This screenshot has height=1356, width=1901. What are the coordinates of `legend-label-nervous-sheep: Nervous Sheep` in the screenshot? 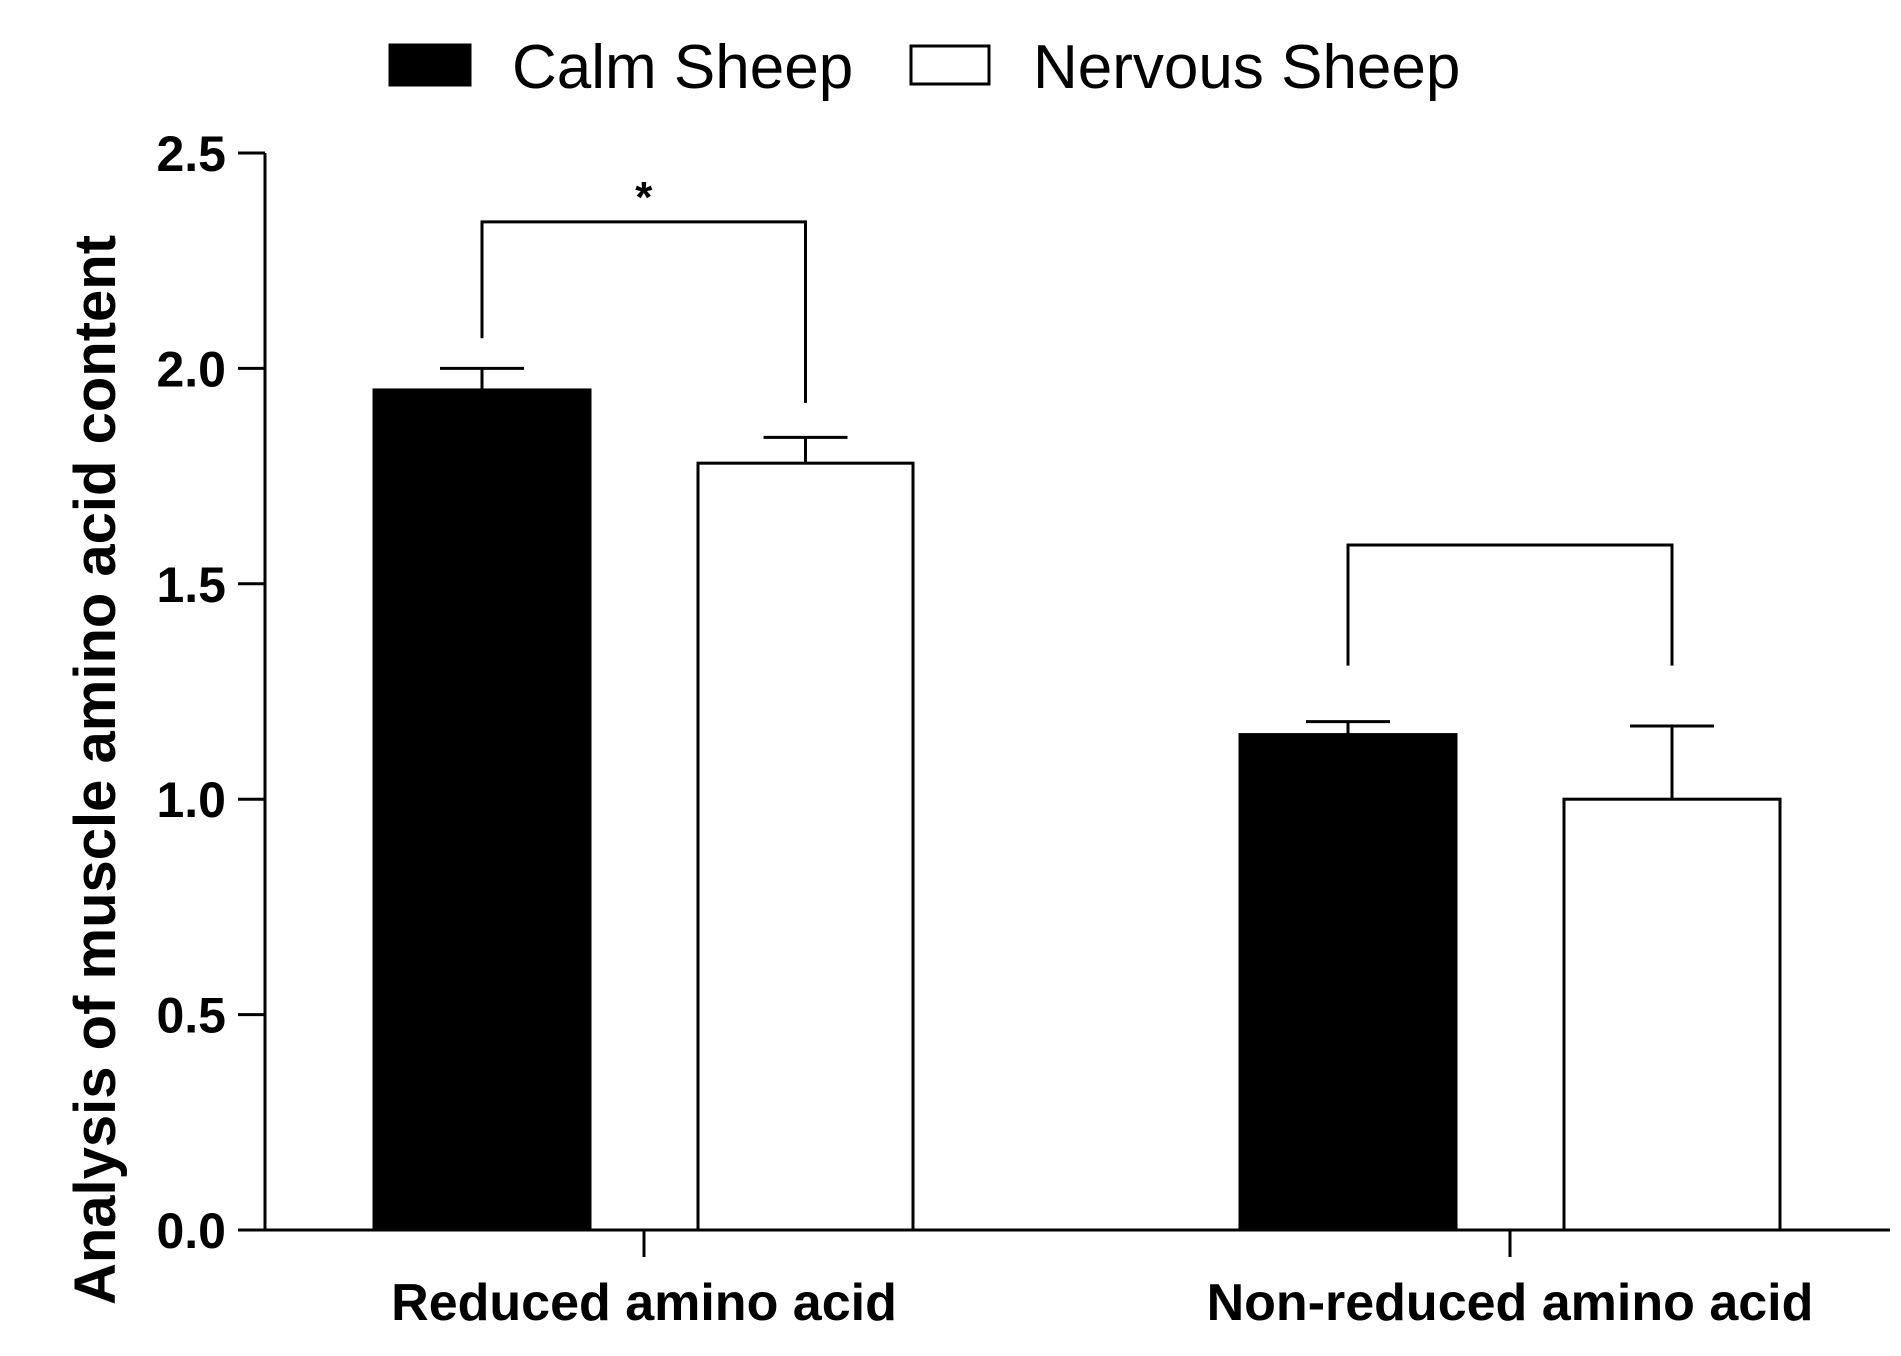 It's located at (1246, 67).